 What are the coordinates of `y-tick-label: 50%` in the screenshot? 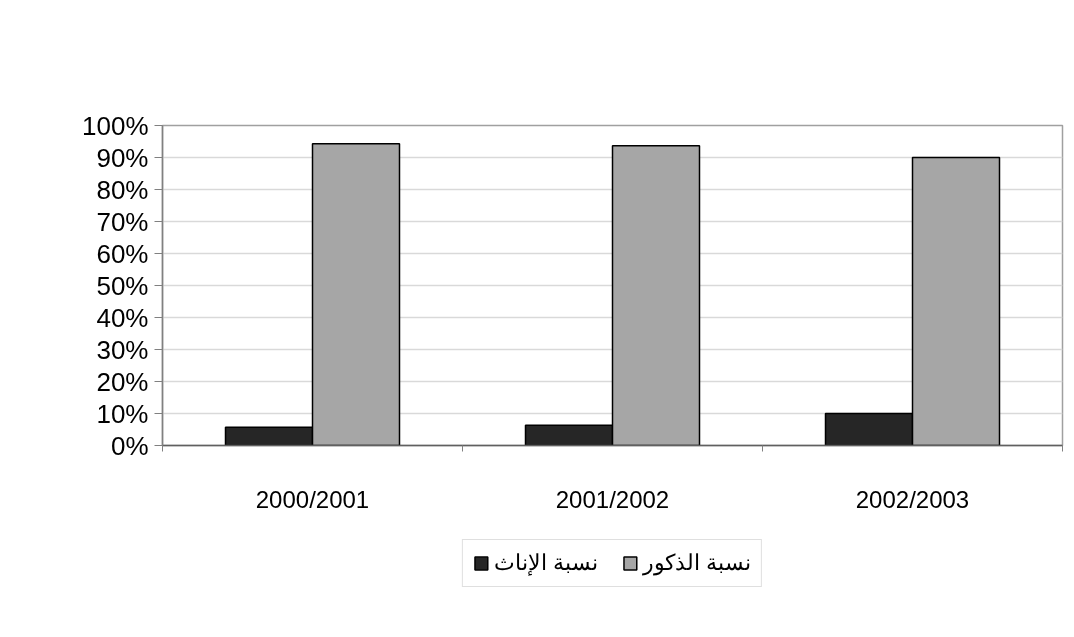 It's located at (122, 285).